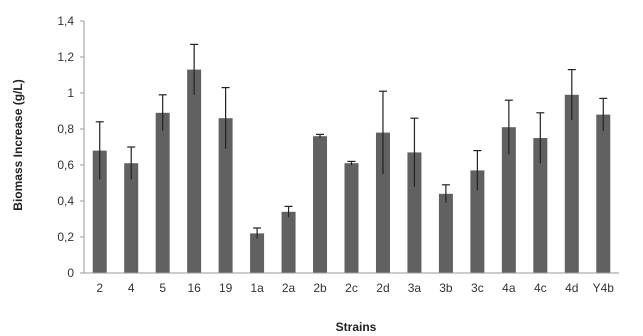 This screenshot has height=336, width=643. I want to click on bar-4d, so click(571, 183).